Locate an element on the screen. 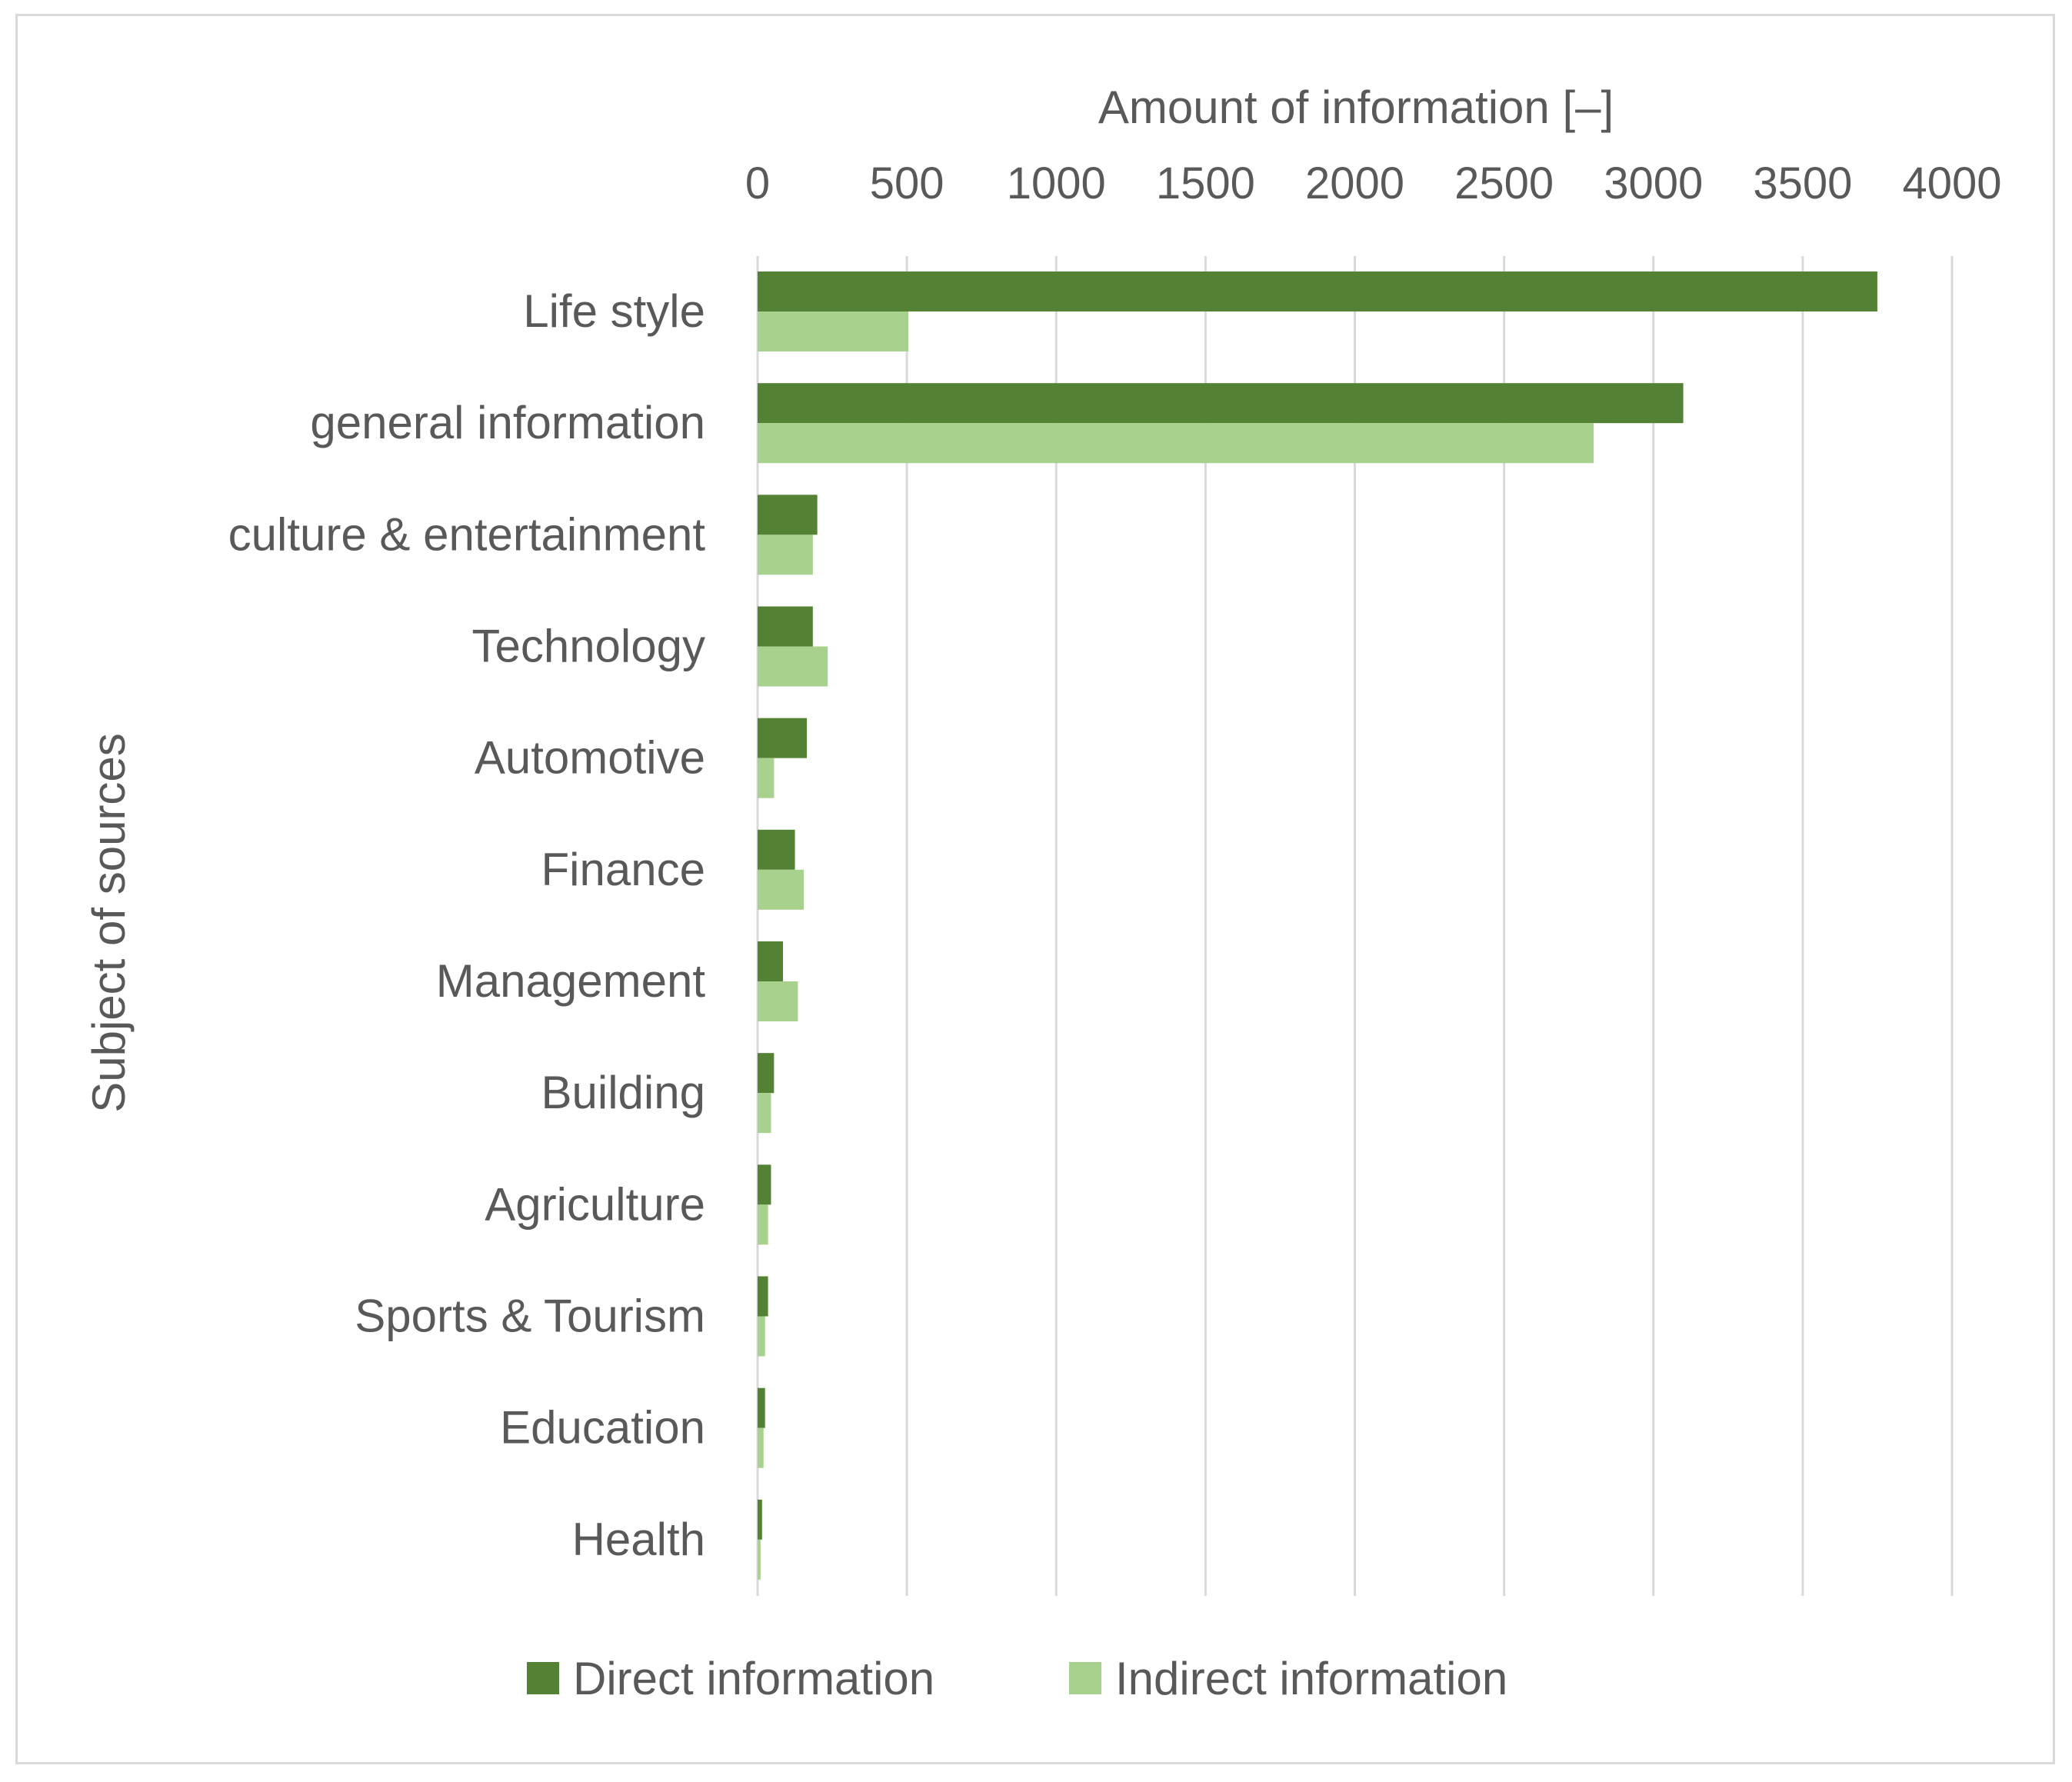 This screenshot has width=2072, height=1782. legend-label-direct: Direct information is located at coordinates (753, 1678).